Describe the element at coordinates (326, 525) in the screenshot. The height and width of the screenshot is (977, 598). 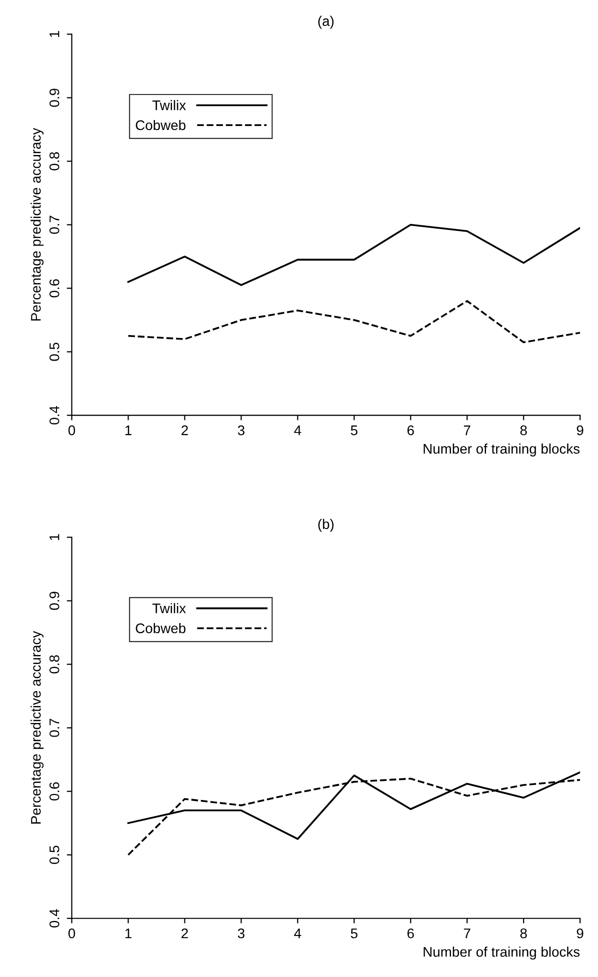
I see `chart-title: (b)` at that location.